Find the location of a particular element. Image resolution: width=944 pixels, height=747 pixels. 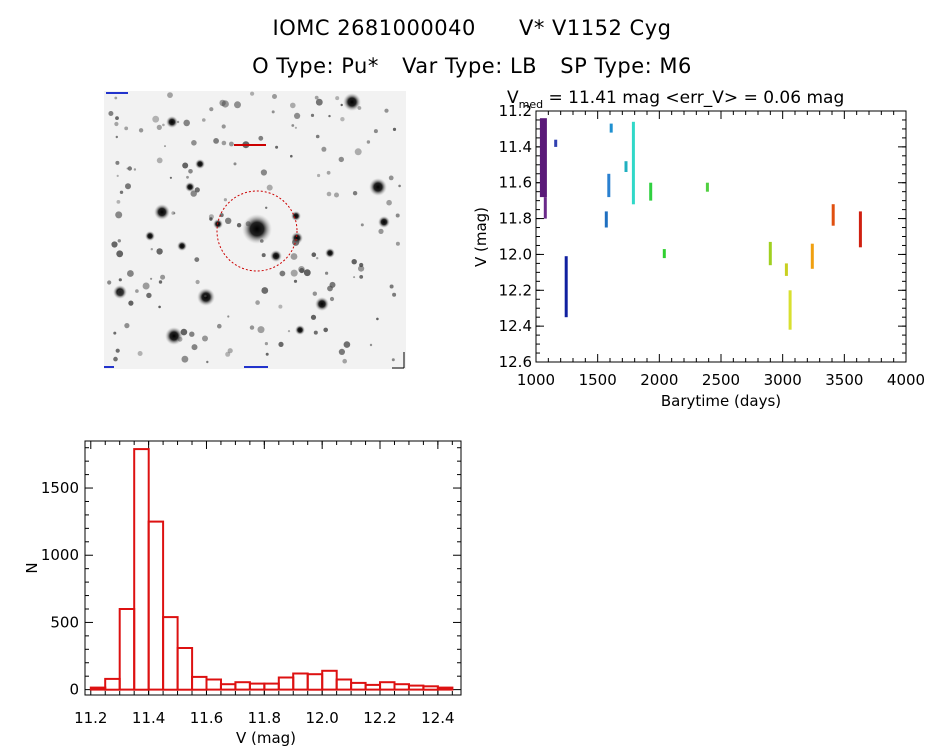

lc-xlabel: Barytime (days) is located at coordinates (721, 401).